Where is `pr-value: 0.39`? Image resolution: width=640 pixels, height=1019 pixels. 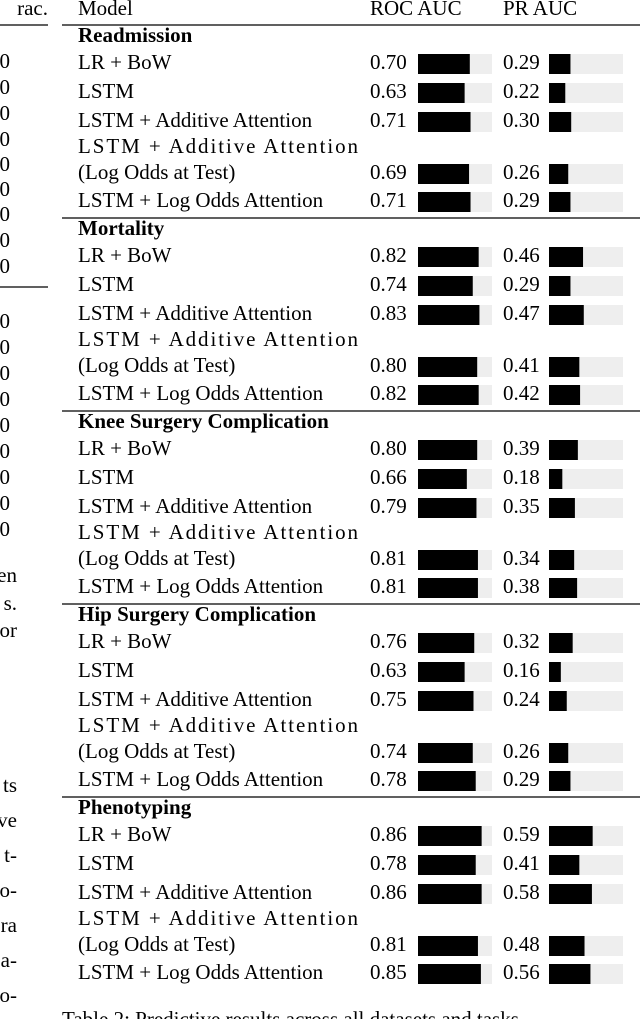 pr-value: 0.39 is located at coordinates (521, 448).